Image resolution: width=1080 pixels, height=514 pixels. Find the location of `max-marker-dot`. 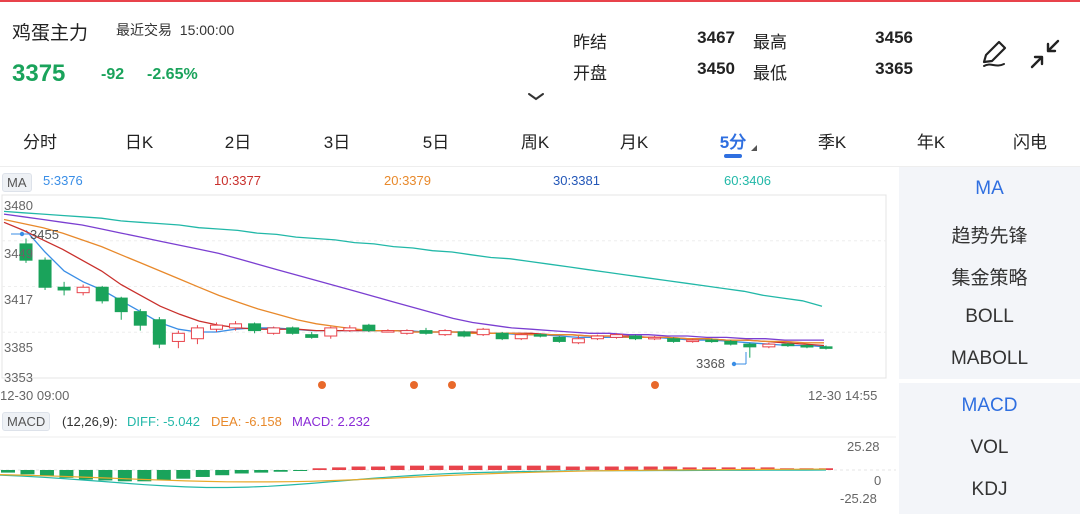

max-marker-dot is located at coordinates (22, 234).